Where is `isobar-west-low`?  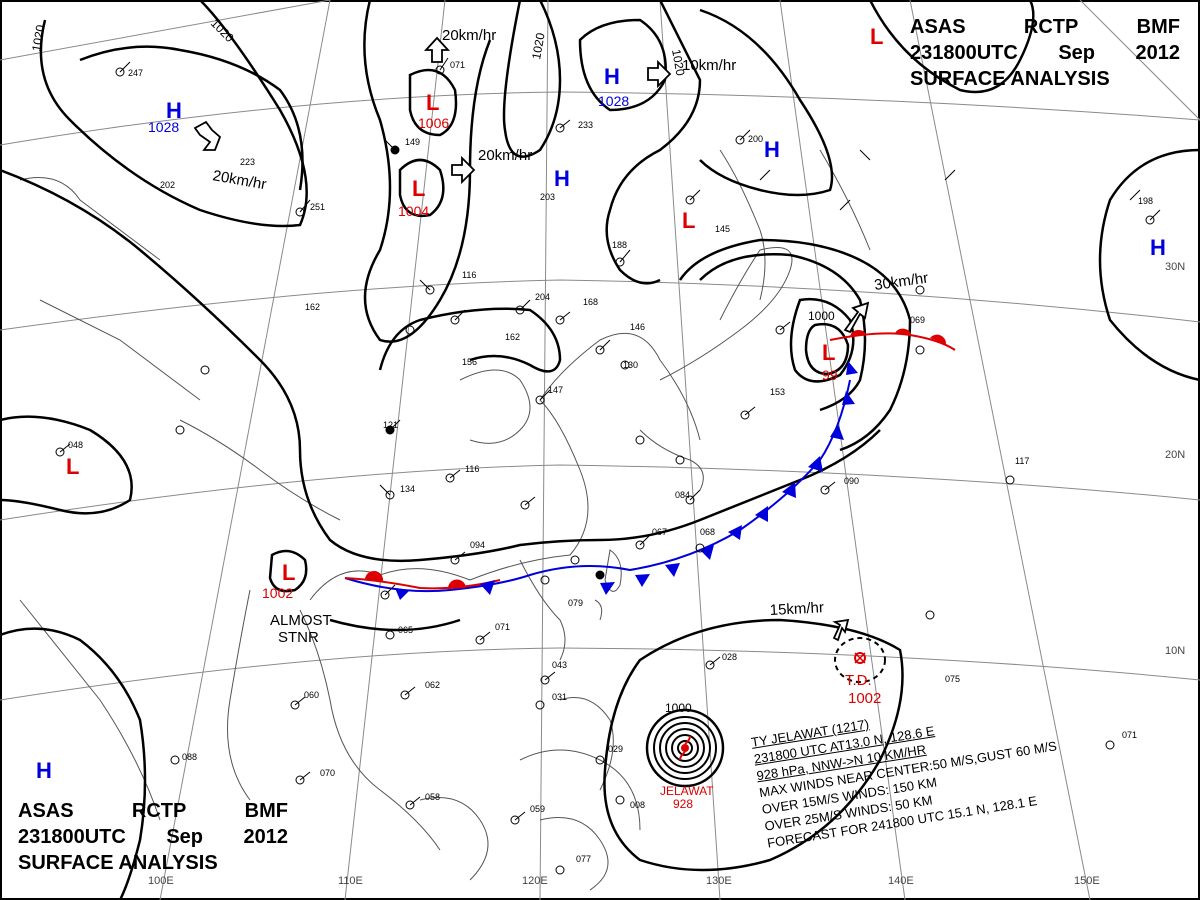
isobar-west-low is located at coordinates (66, 465).